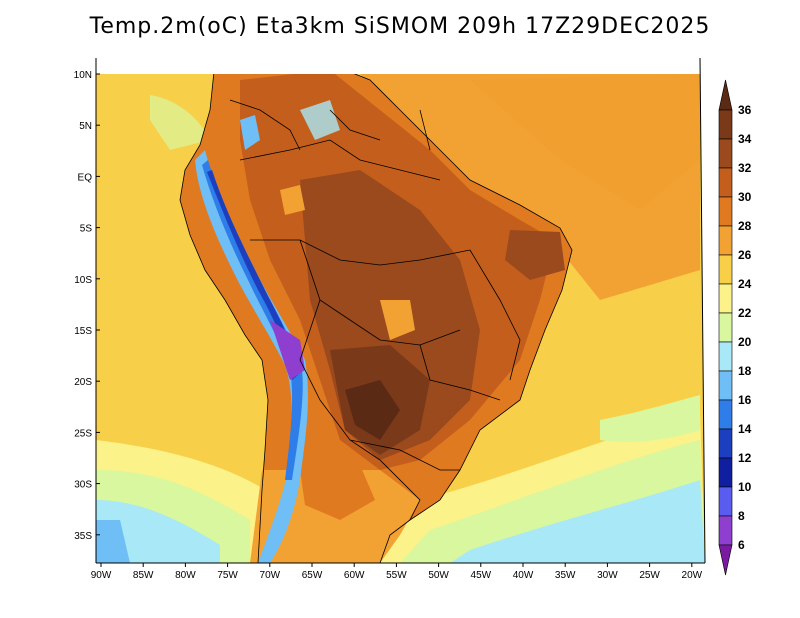  Describe the element at coordinates (185, 575) in the screenshot. I see `lon-label: 80W` at that location.